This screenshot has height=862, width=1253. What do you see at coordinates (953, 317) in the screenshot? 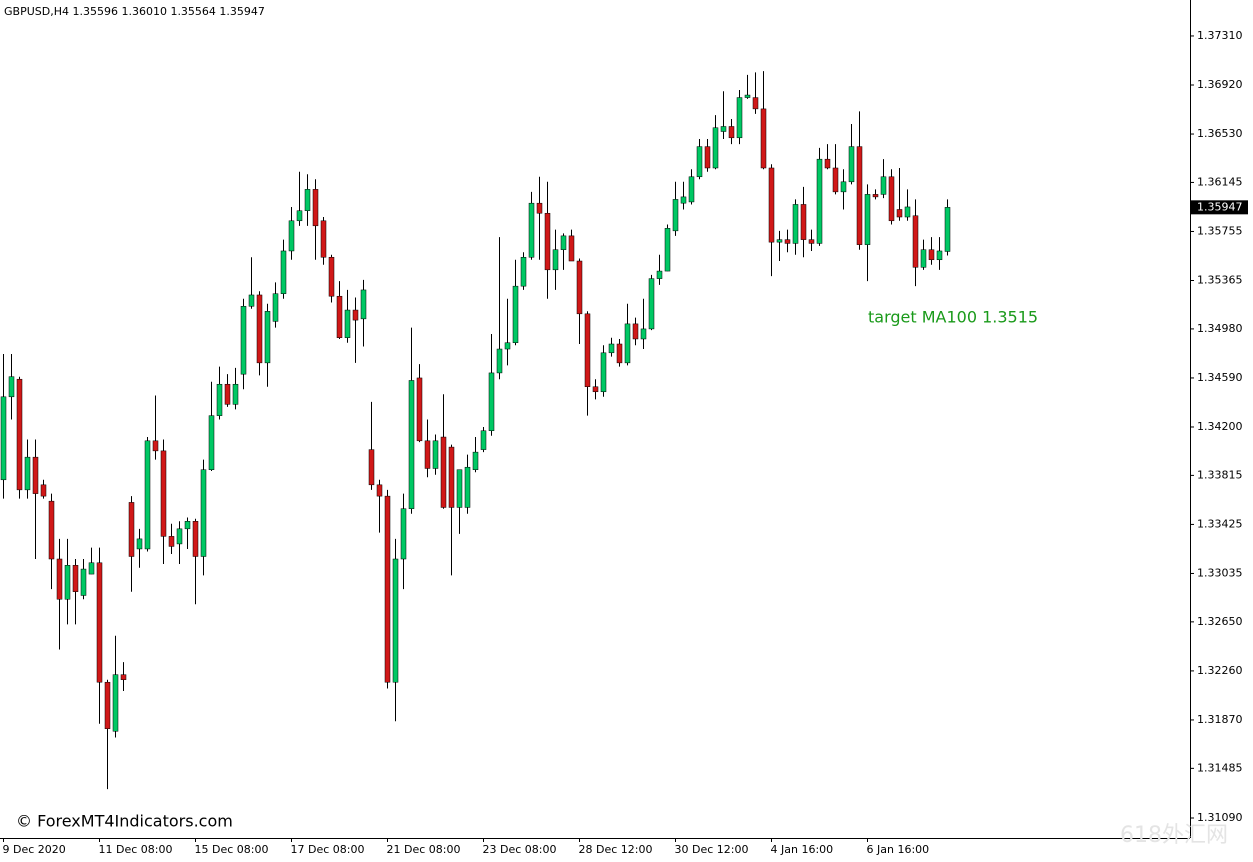
I see `annotation: target MA100 1.3515` at bounding box center [953, 317].